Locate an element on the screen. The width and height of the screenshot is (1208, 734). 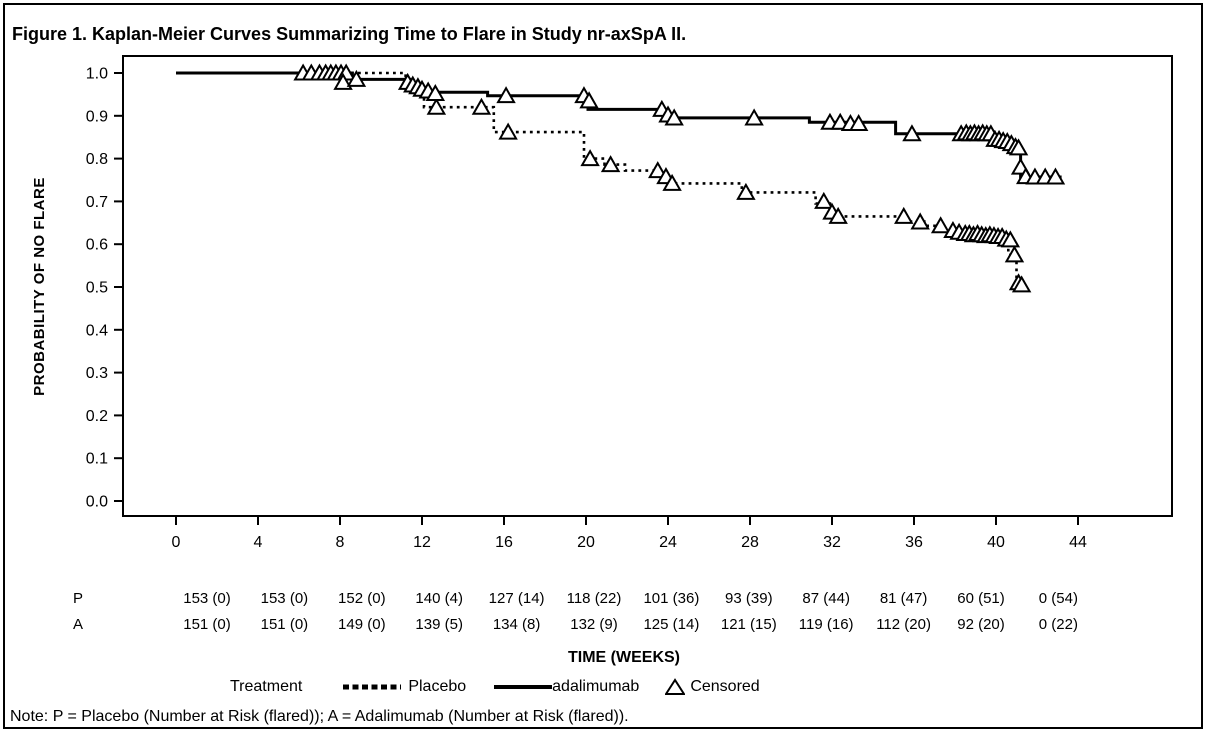
risk-cell: 60 (51) is located at coordinates (981, 598).